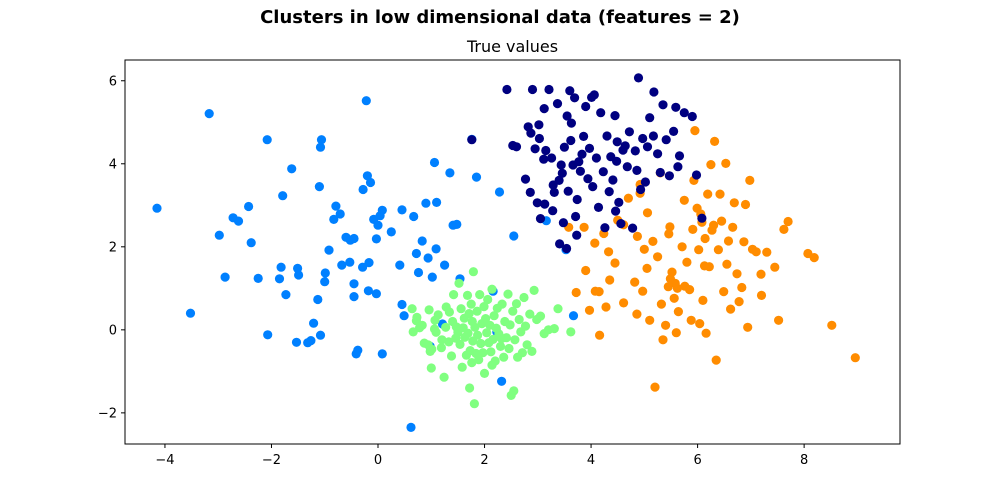  What do you see at coordinates (697, 460) in the screenshot?
I see `x-tick-label: 6` at bounding box center [697, 460].